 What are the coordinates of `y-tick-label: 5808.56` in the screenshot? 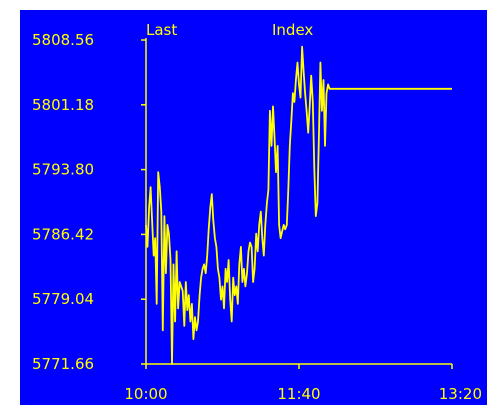 It's located at (63, 40).